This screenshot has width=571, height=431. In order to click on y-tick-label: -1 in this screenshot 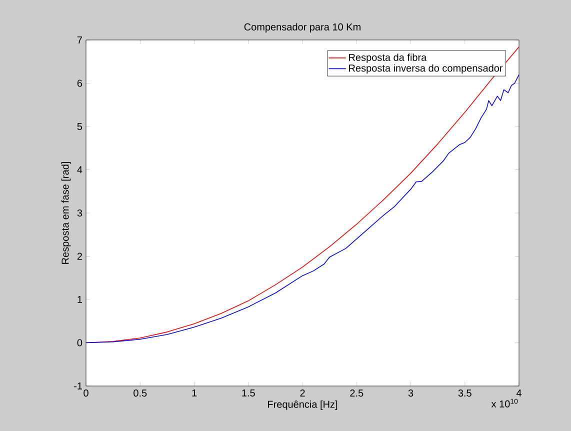, I will do `click(78, 386)`.